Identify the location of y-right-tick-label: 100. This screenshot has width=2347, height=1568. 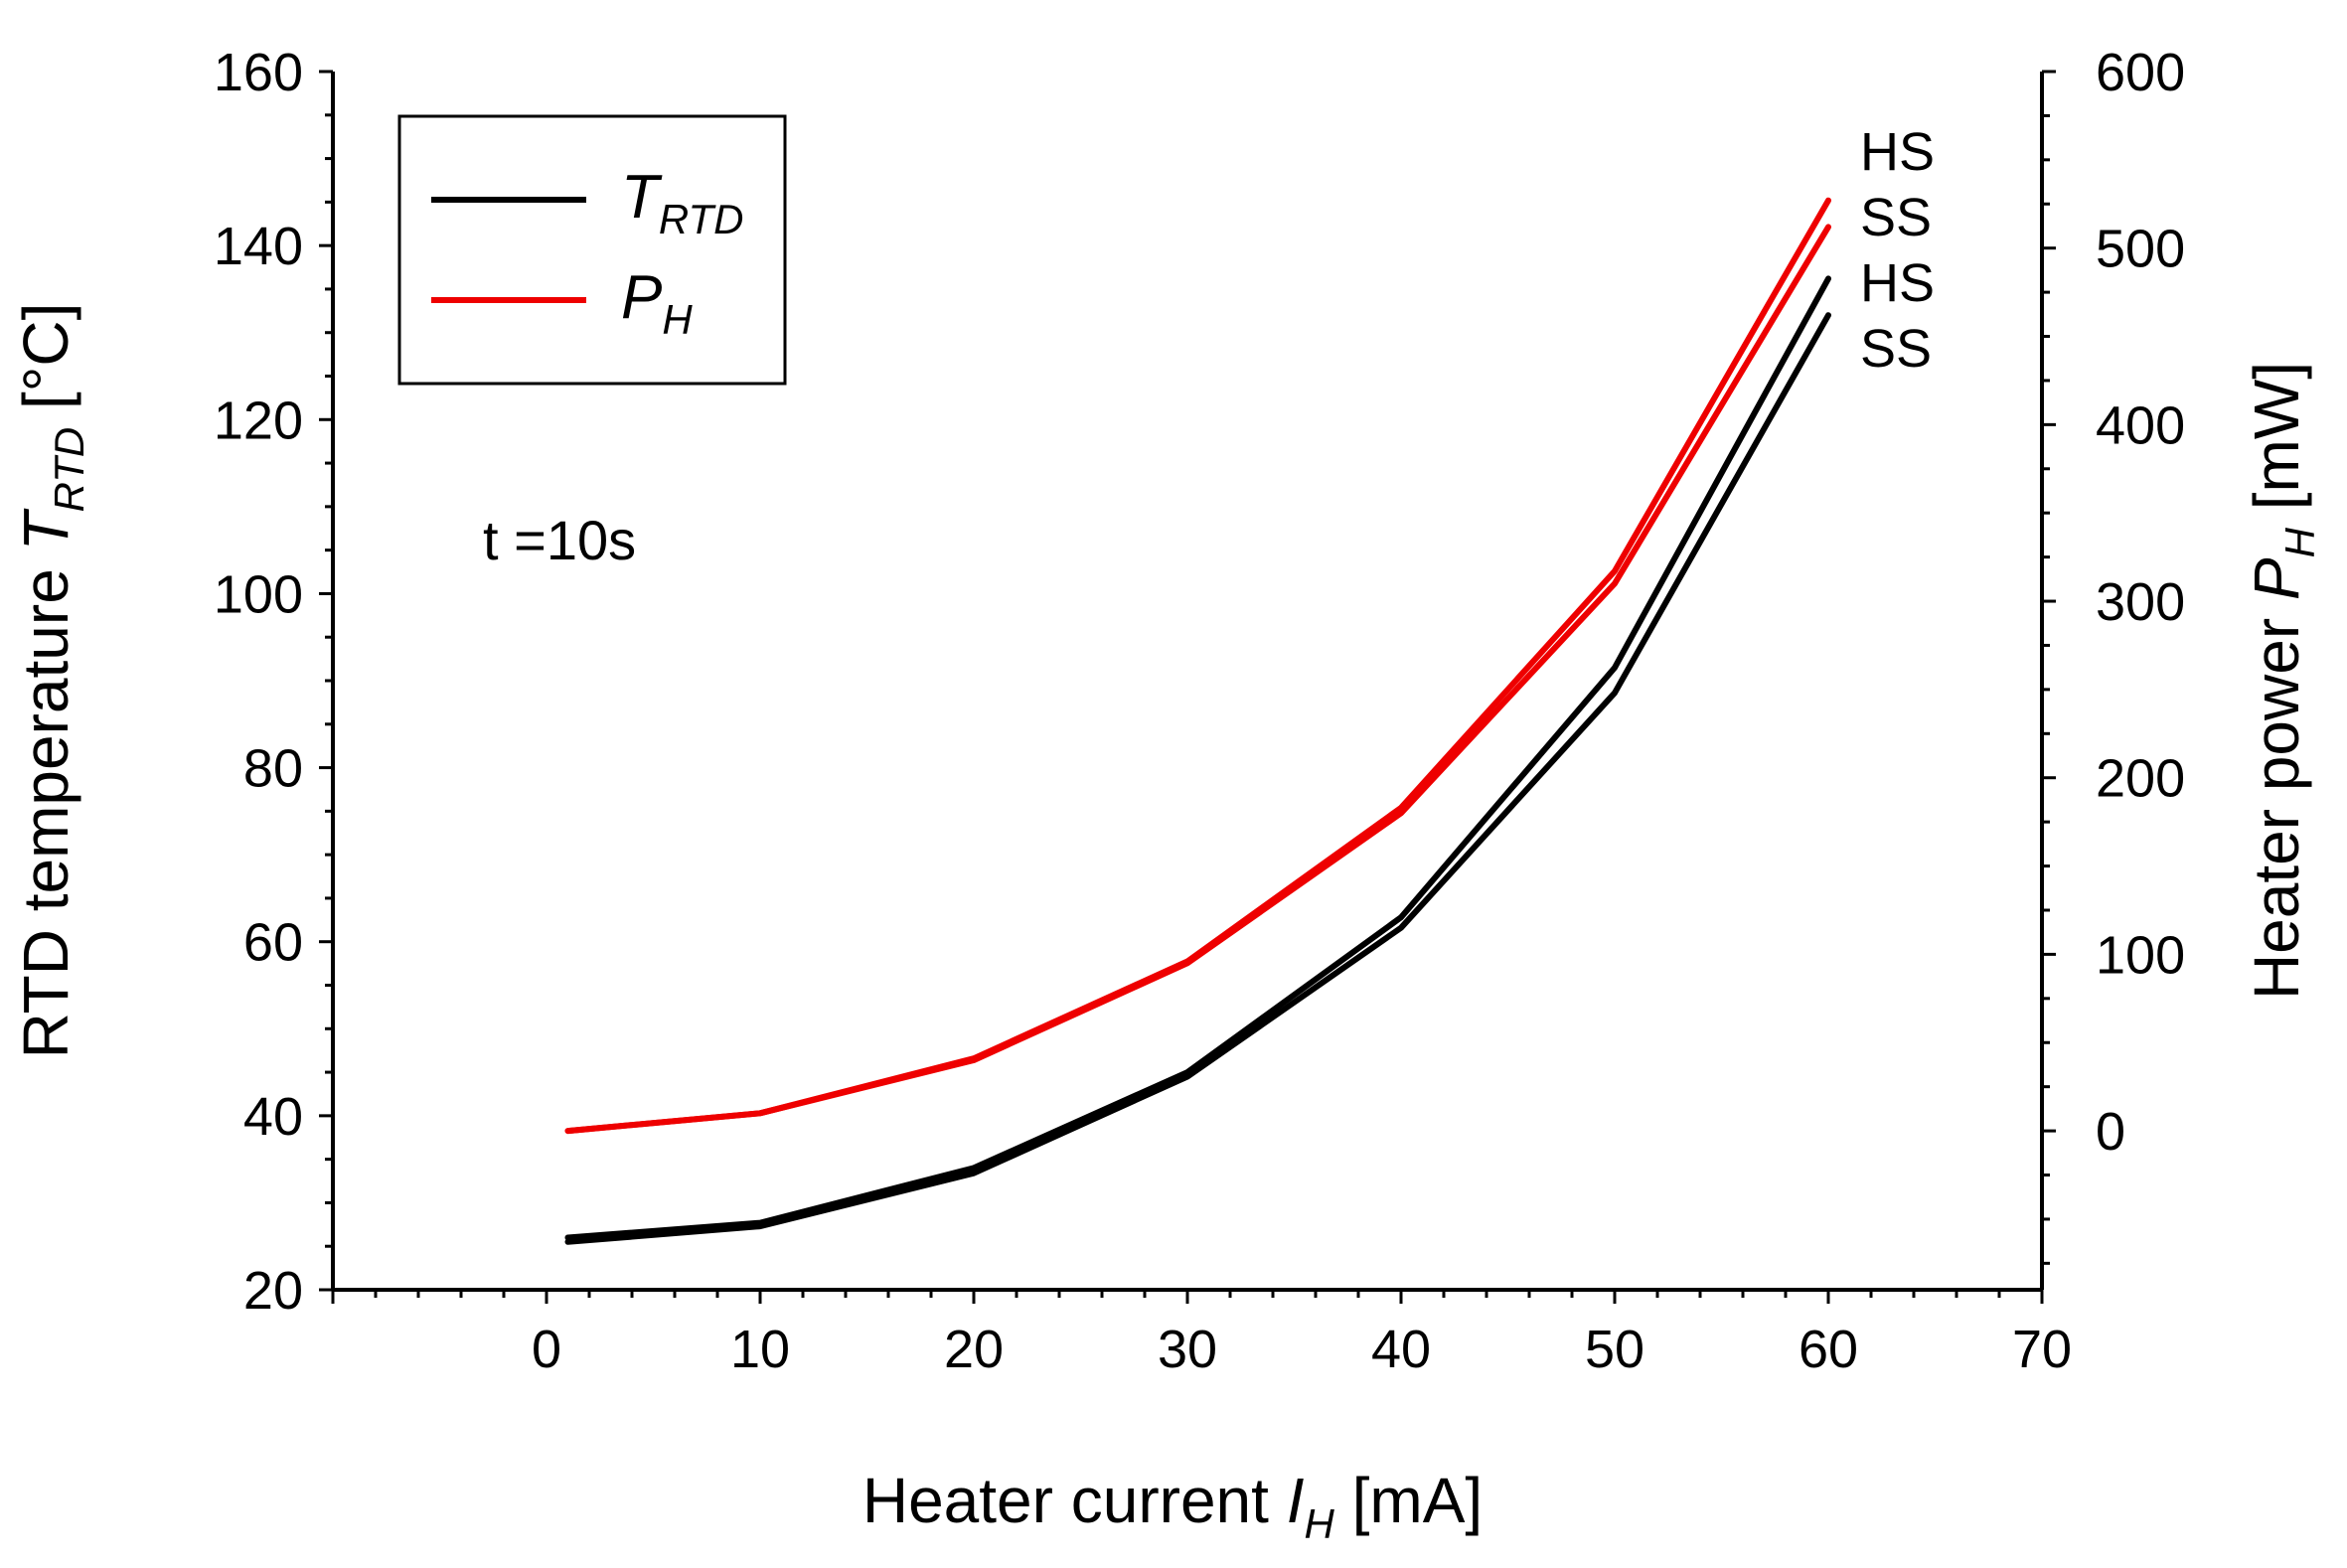
(2140, 955).